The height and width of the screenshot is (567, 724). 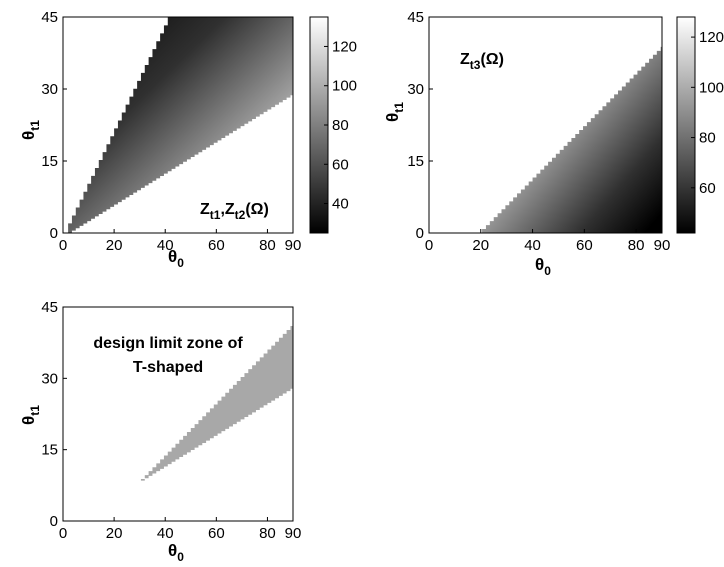 I want to click on region-annotation: Zt3(Ω), so click(x=482, y=61).